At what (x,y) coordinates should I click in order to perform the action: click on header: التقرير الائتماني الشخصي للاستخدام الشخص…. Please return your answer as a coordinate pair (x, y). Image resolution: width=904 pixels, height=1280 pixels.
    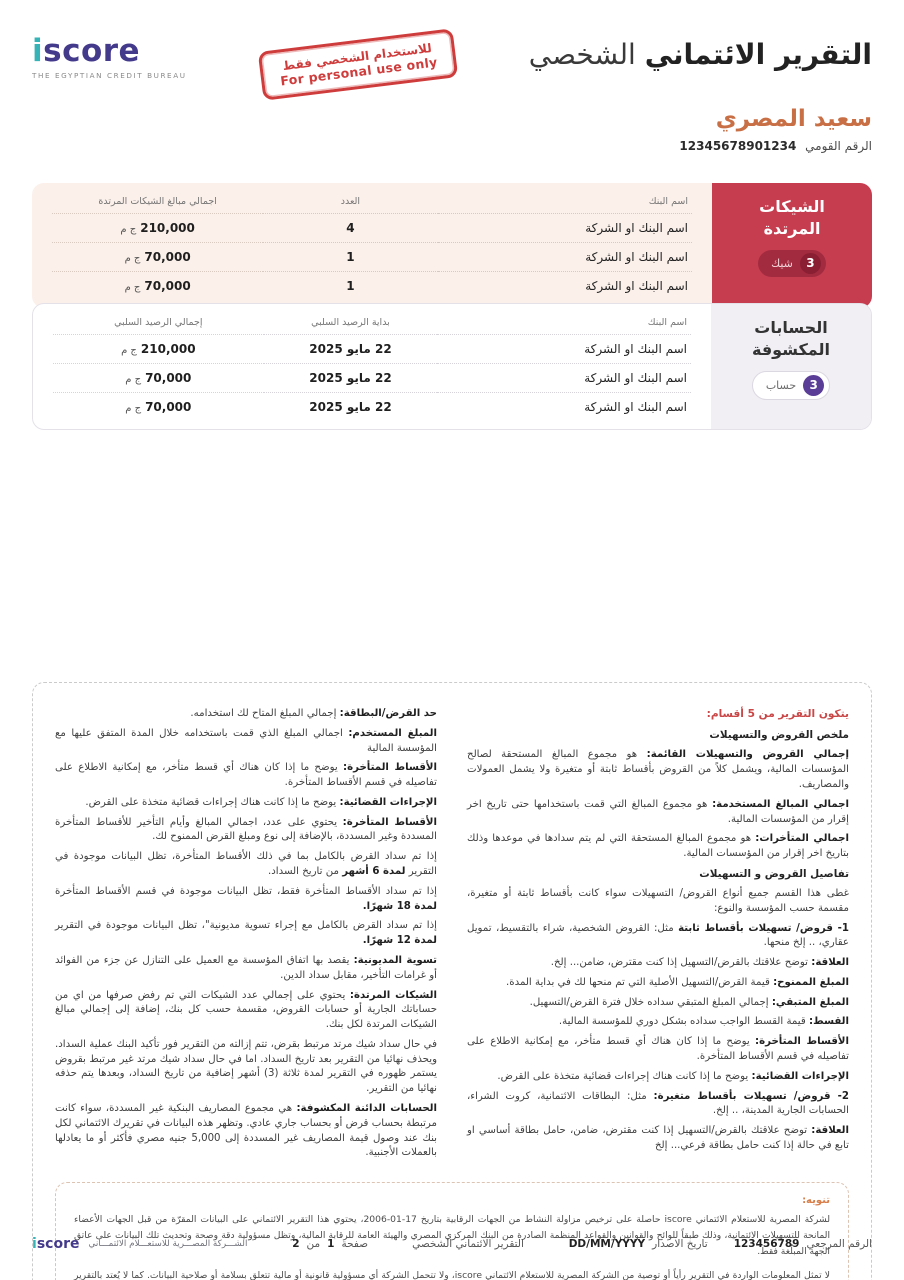
    Looking at the image, I should click on (452, 64).